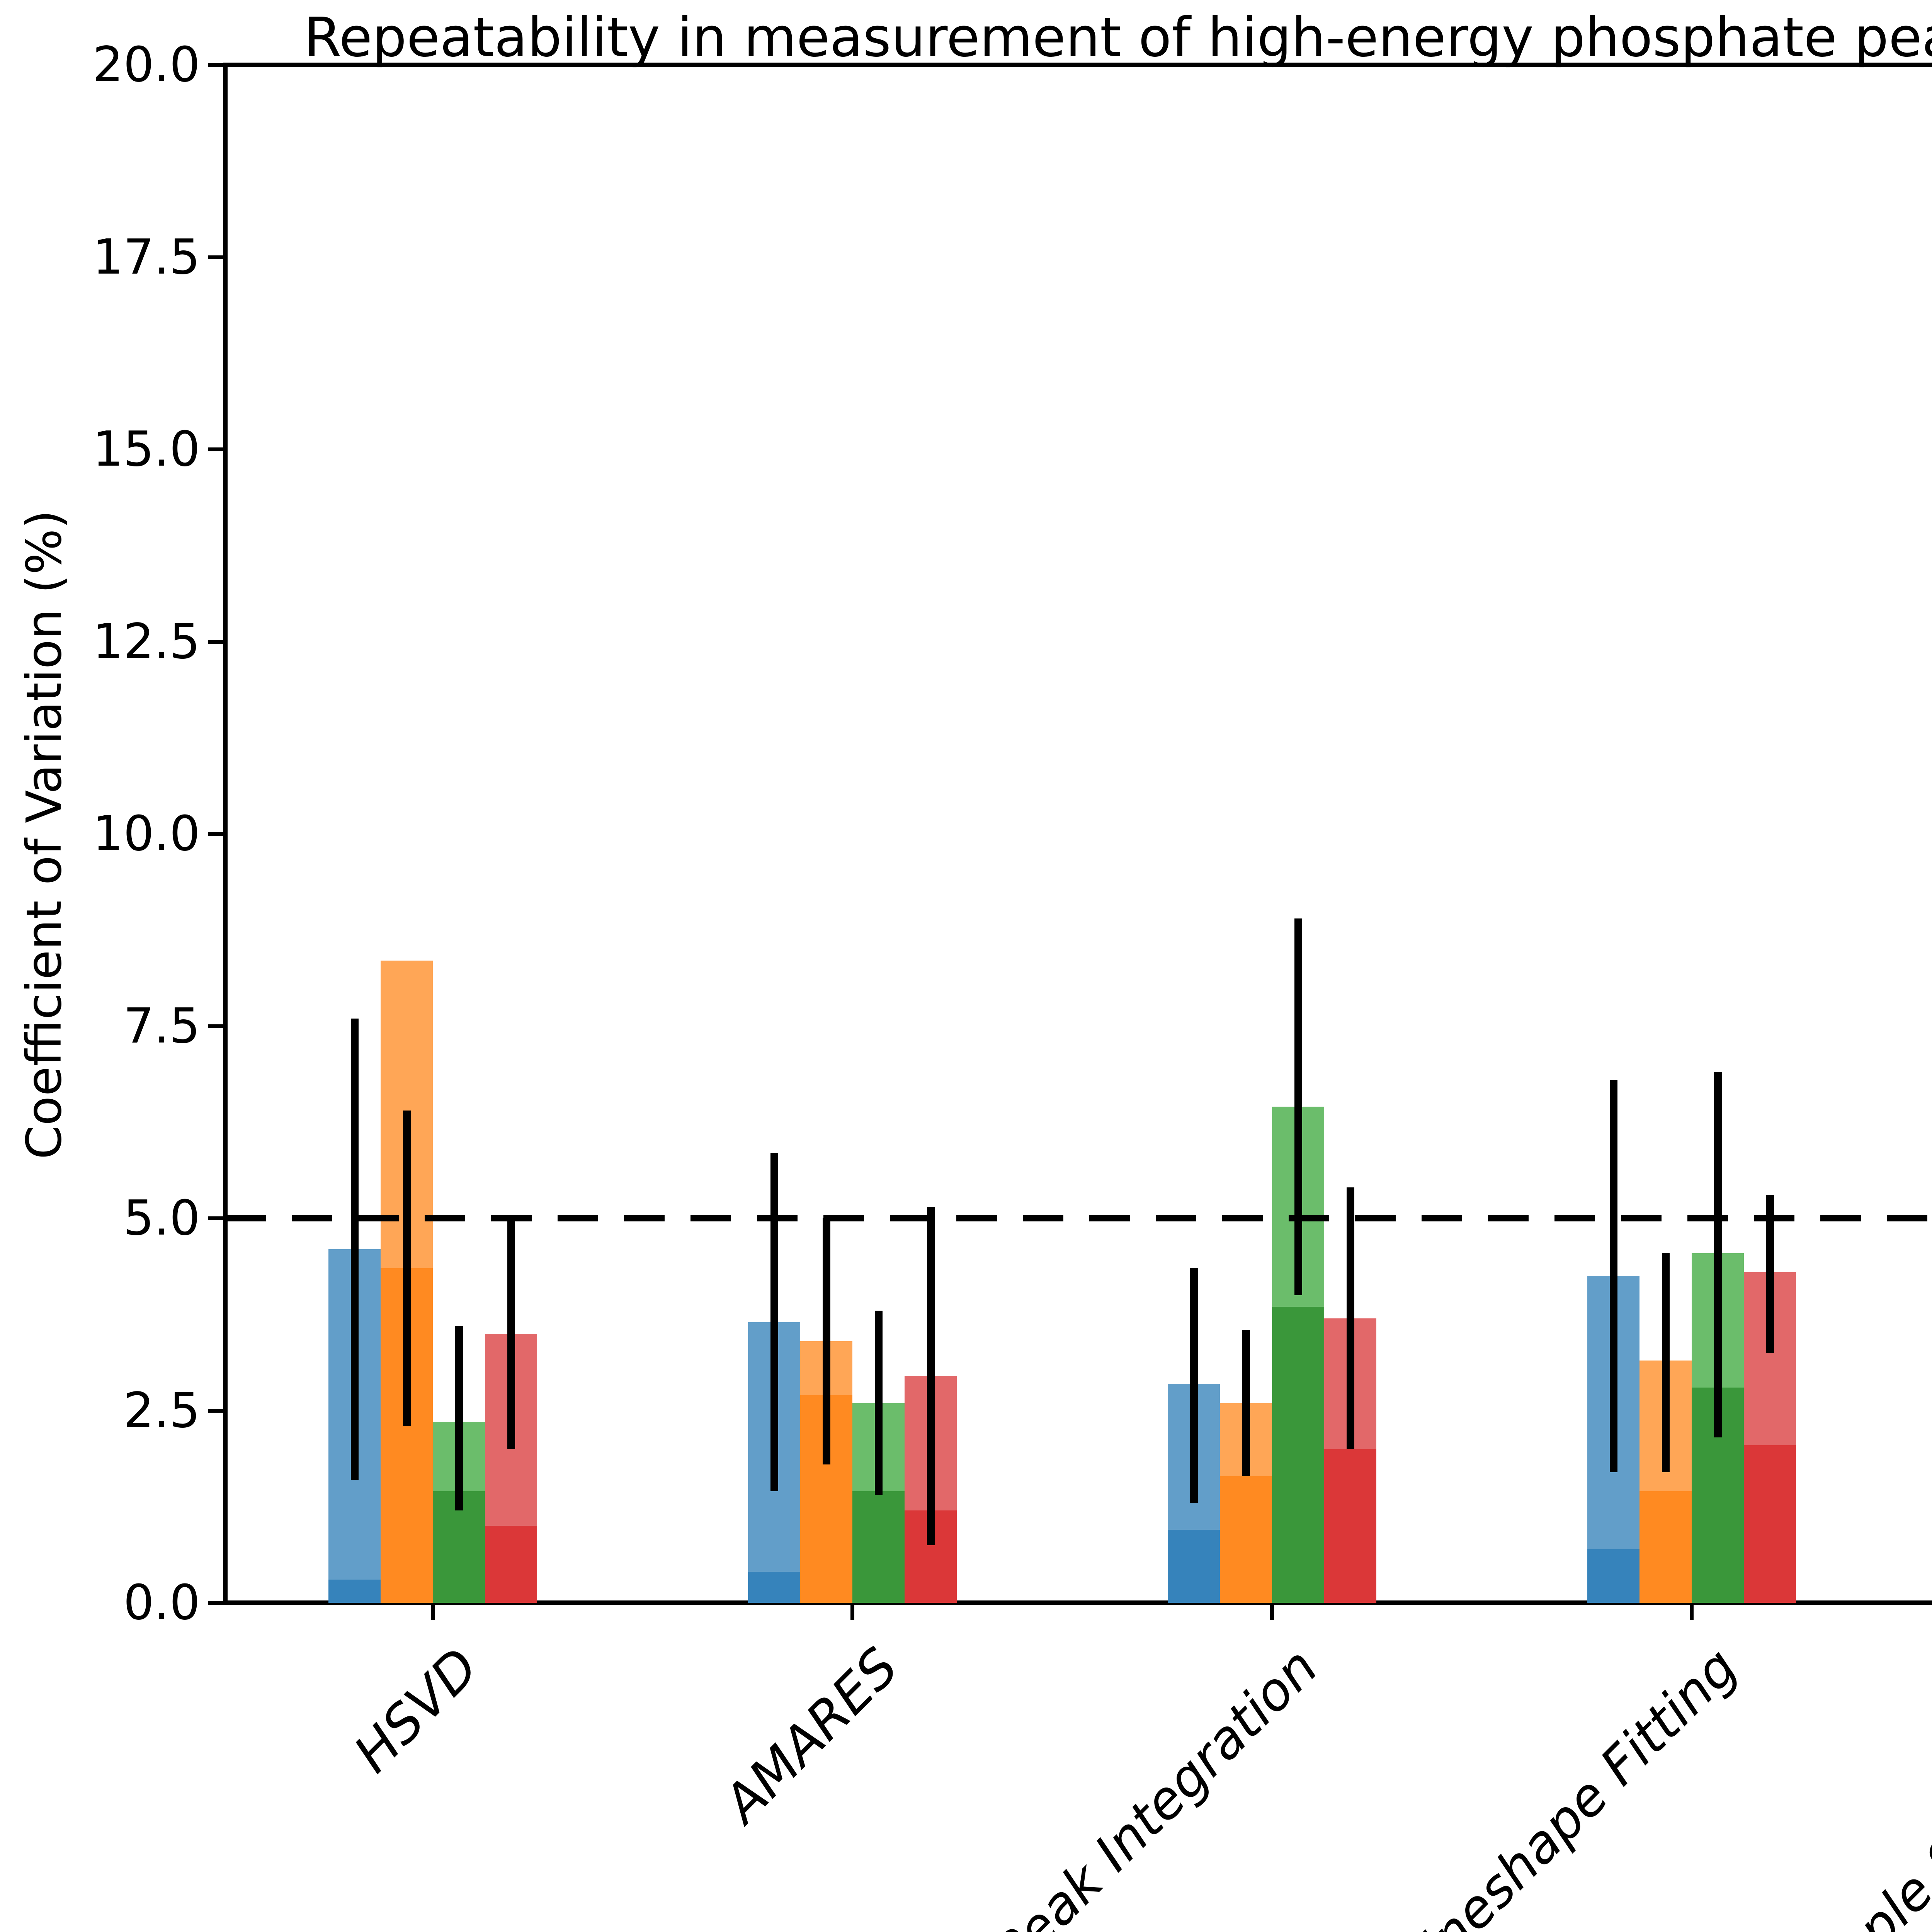 The height and width of the screenshot is (1932, 1932). What do you see at coordinates (146, 257) in the screenshot?
I see `y-tick-label-17-5: 17.5` at bounding box center [146, 257].